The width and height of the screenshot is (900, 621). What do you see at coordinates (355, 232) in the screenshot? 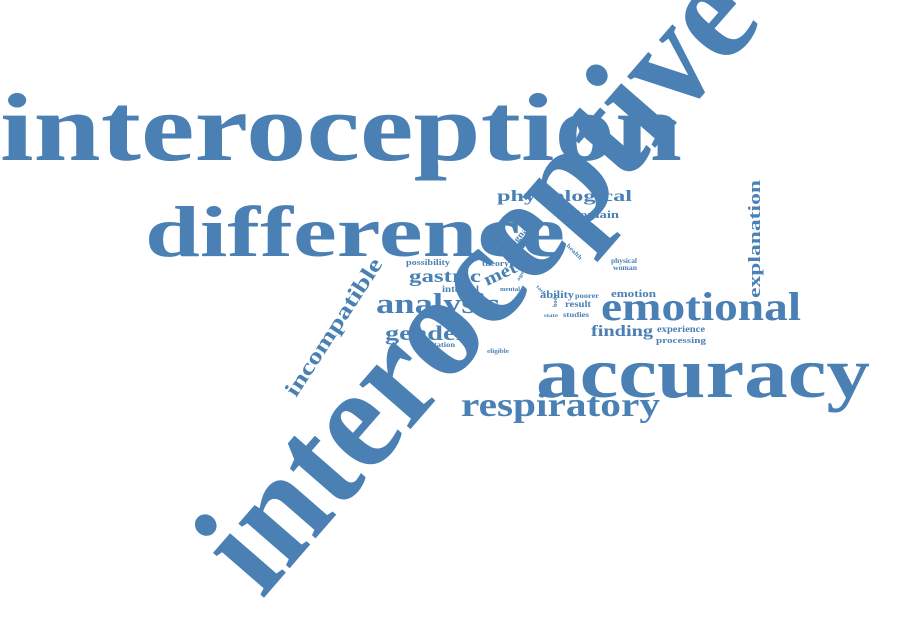
I see `word-difference: difference` at bounding box center [355, 232].